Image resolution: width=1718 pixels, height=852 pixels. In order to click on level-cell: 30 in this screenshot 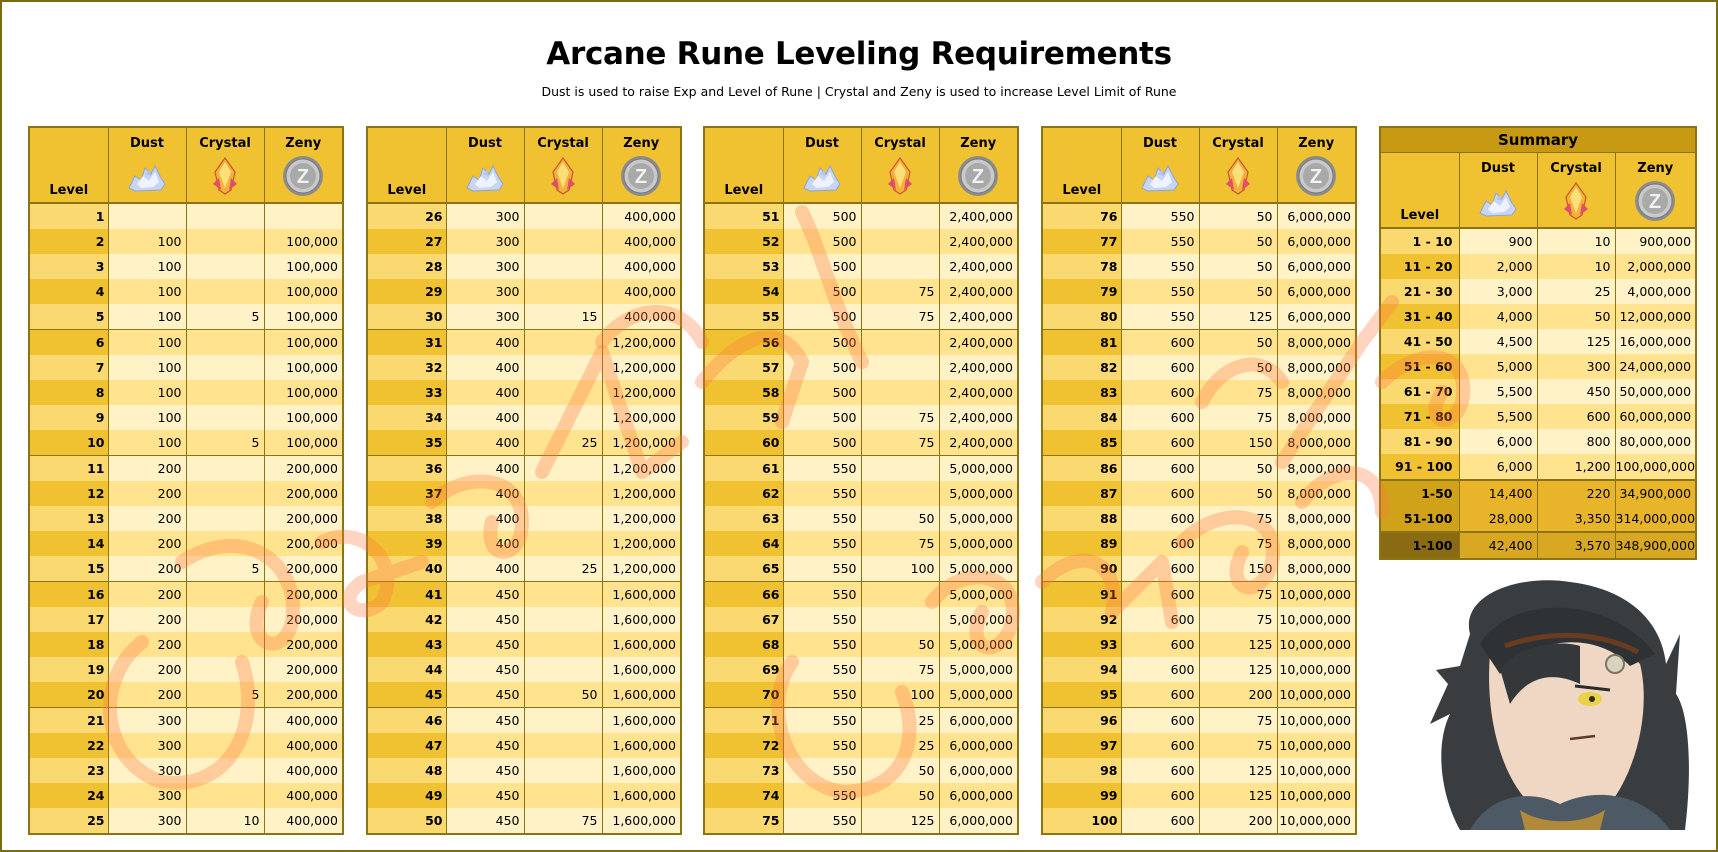, I will do `click(406, 317)`.